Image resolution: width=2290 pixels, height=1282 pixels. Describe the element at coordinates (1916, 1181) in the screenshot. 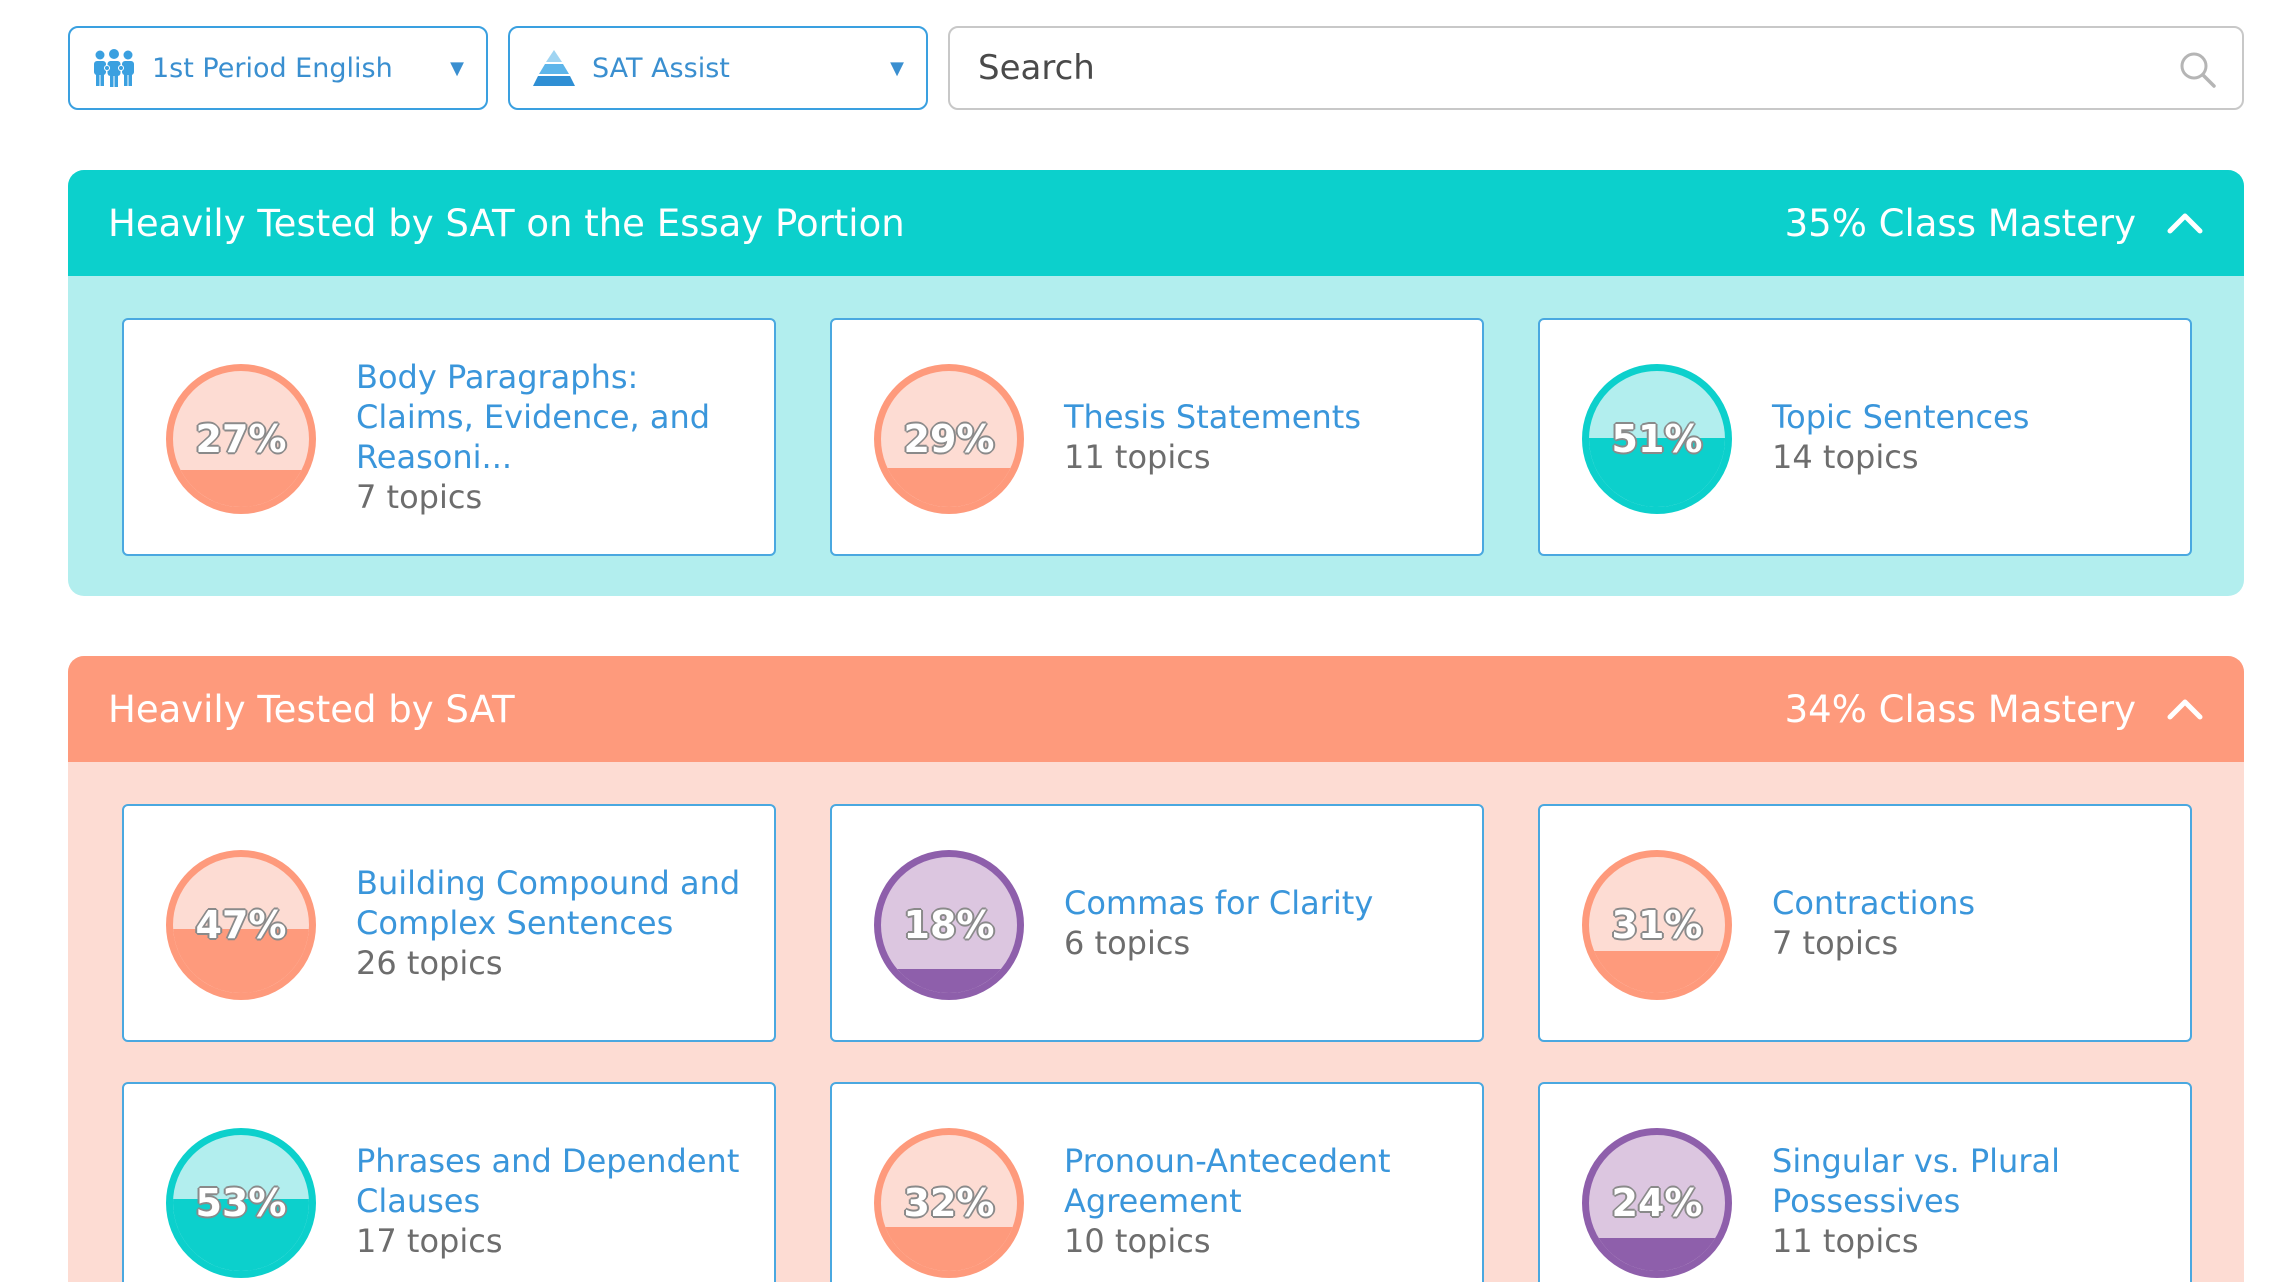

I see `skill-title: Singular vs. Plural Possessives` at that location.